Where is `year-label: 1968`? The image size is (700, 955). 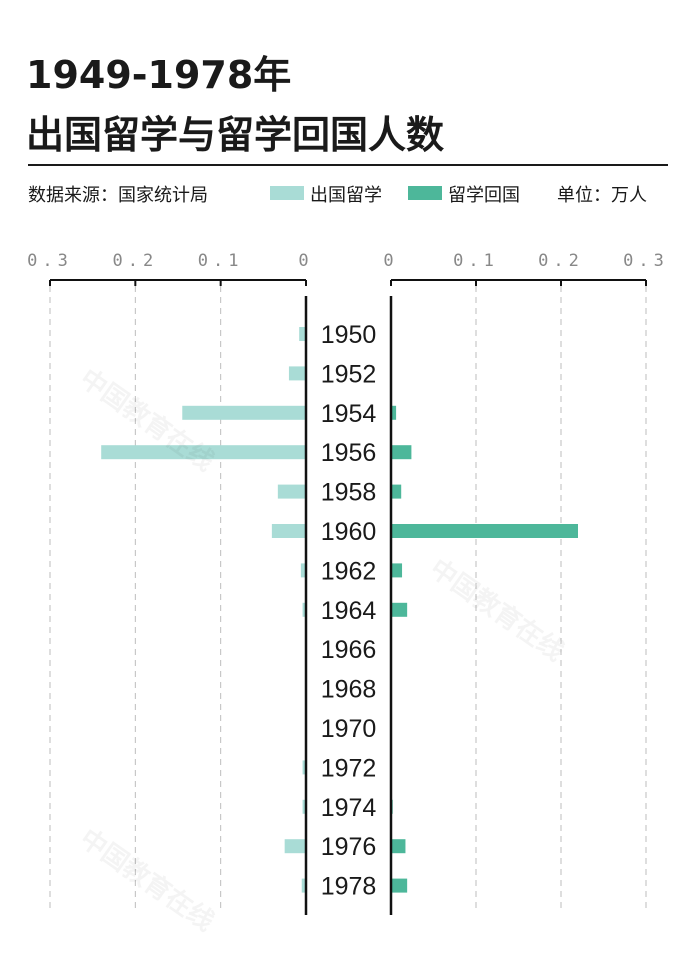
year-label: 1968 is located at coordinates (349, 690).